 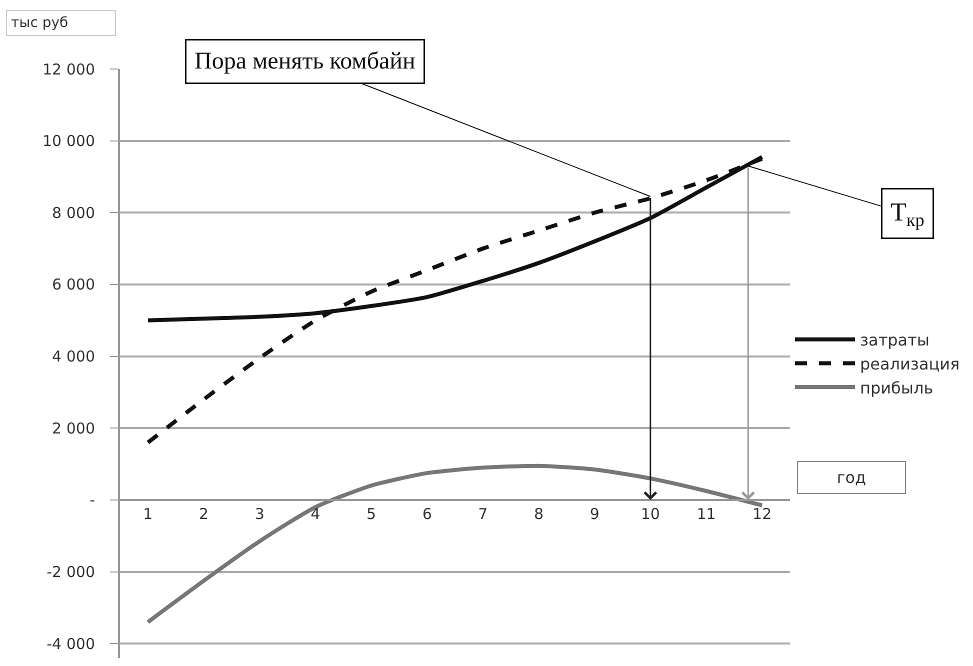 What do you see at coordinates (73, 285) in the screenshot?
I see `y-tick-label: 6 000` at bounding box center [73, 285].